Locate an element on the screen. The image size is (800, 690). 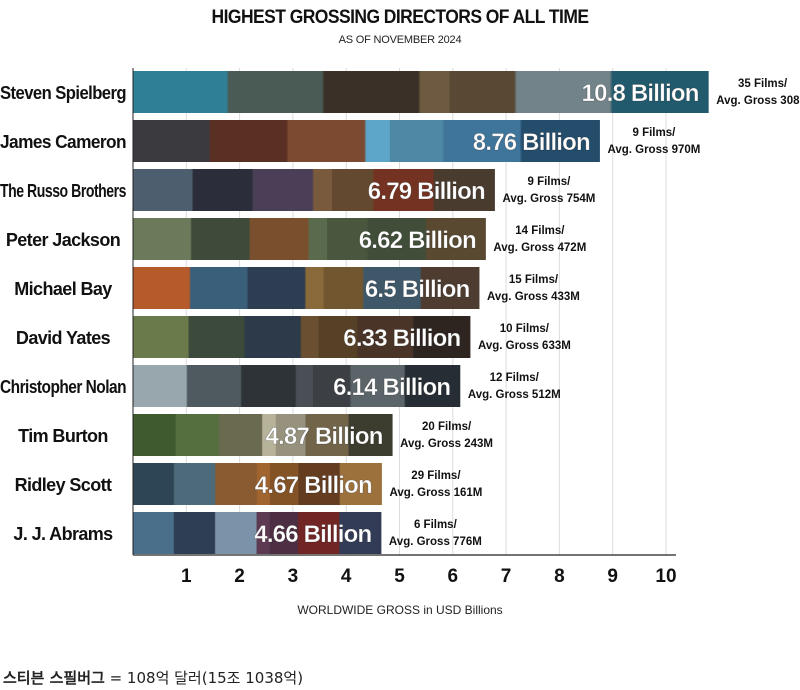
bar-value-label: 10.8 Billion is located at coordinates (640, 93).